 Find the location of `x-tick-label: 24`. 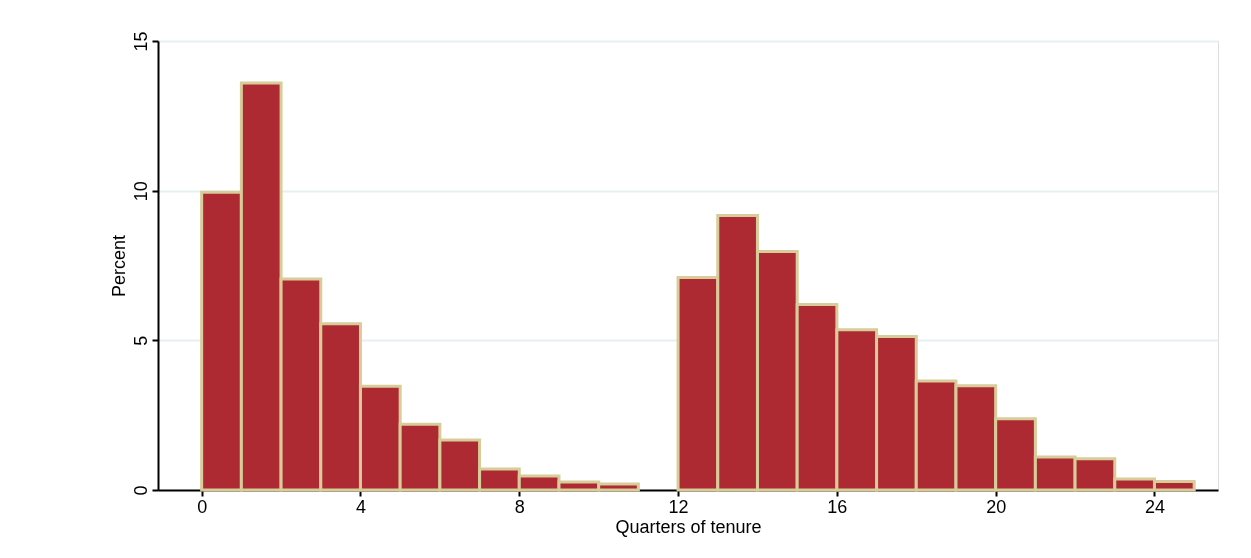

x-tick-label: 24 is located at coordinates (1154, 506).